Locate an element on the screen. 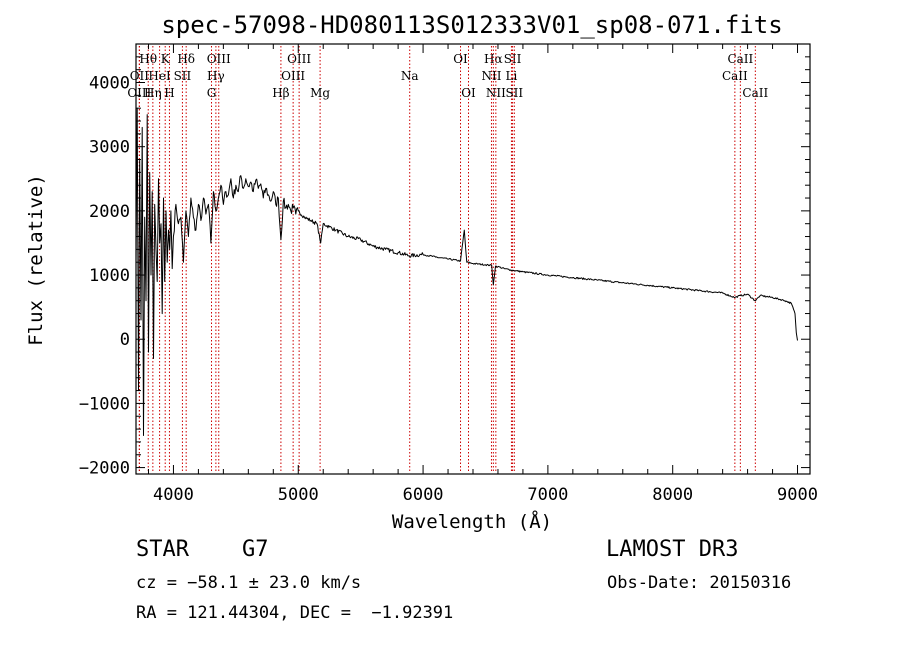 The height and width of the screenshot is (649, 900). x-tick-label: 5000 is located at coordinates (298, 495).